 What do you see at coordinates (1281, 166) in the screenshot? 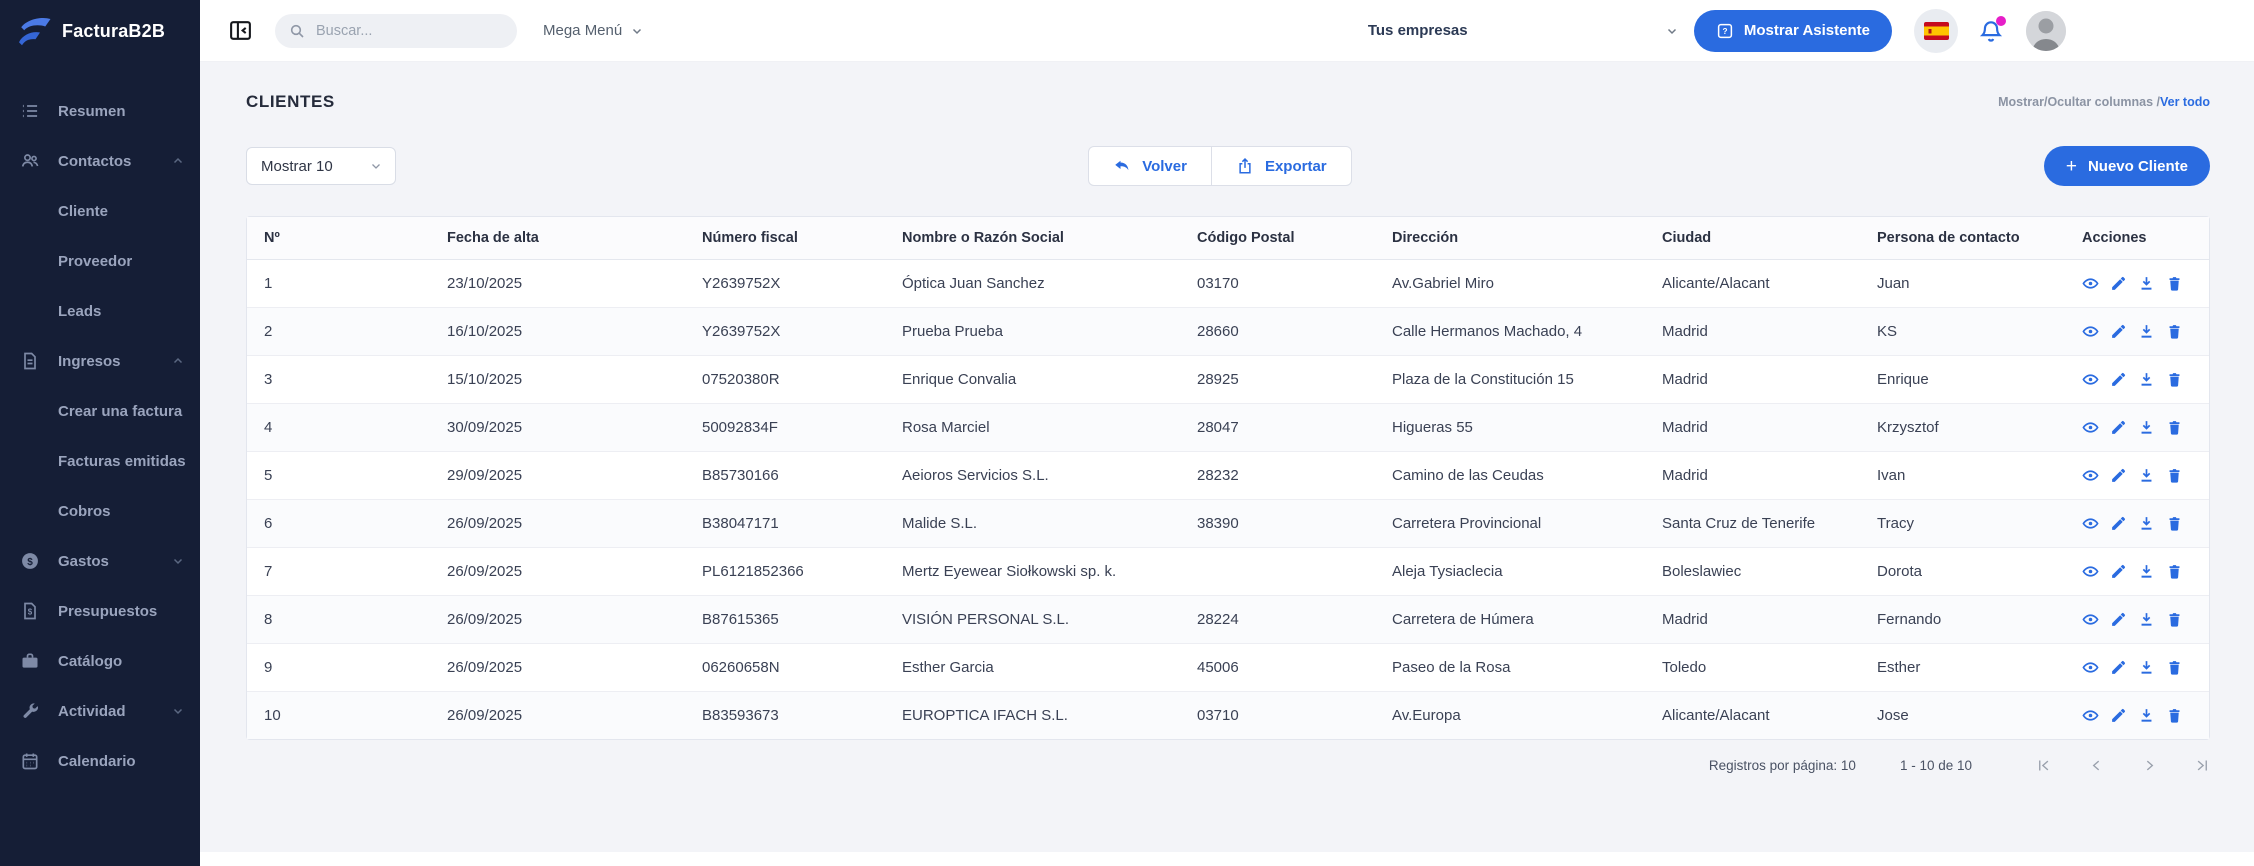
I see `export-button: Exportar` at bounding box center [1281, 166].